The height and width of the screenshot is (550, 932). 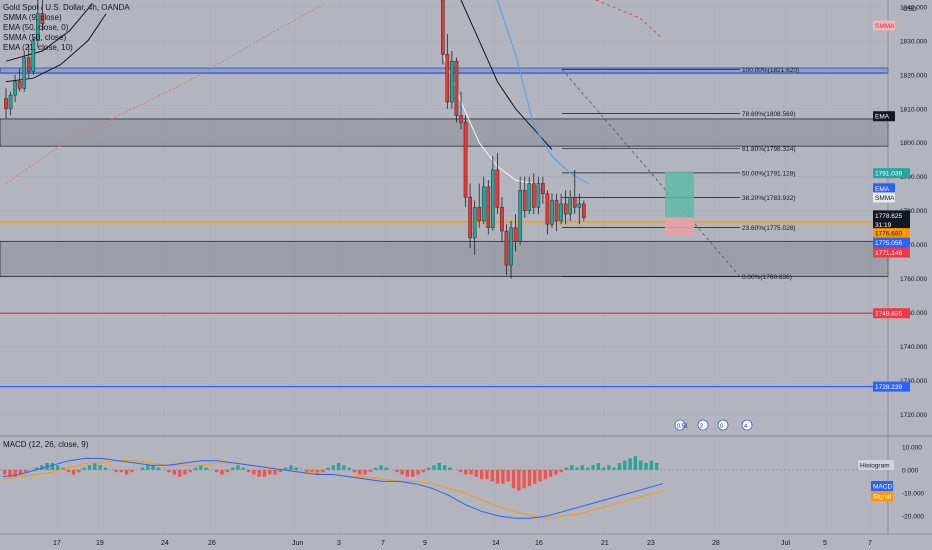 I want to click on y-tick-1840: 1840.000, so click(x=913, y=7).